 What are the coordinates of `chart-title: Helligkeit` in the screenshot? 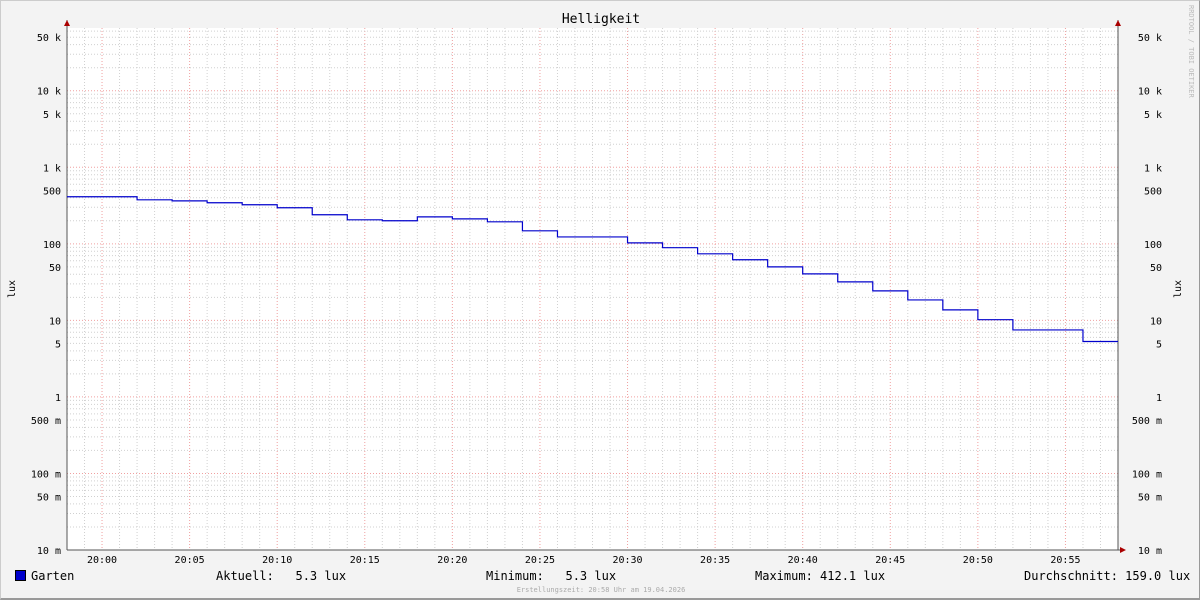 It's located at (601, 19).